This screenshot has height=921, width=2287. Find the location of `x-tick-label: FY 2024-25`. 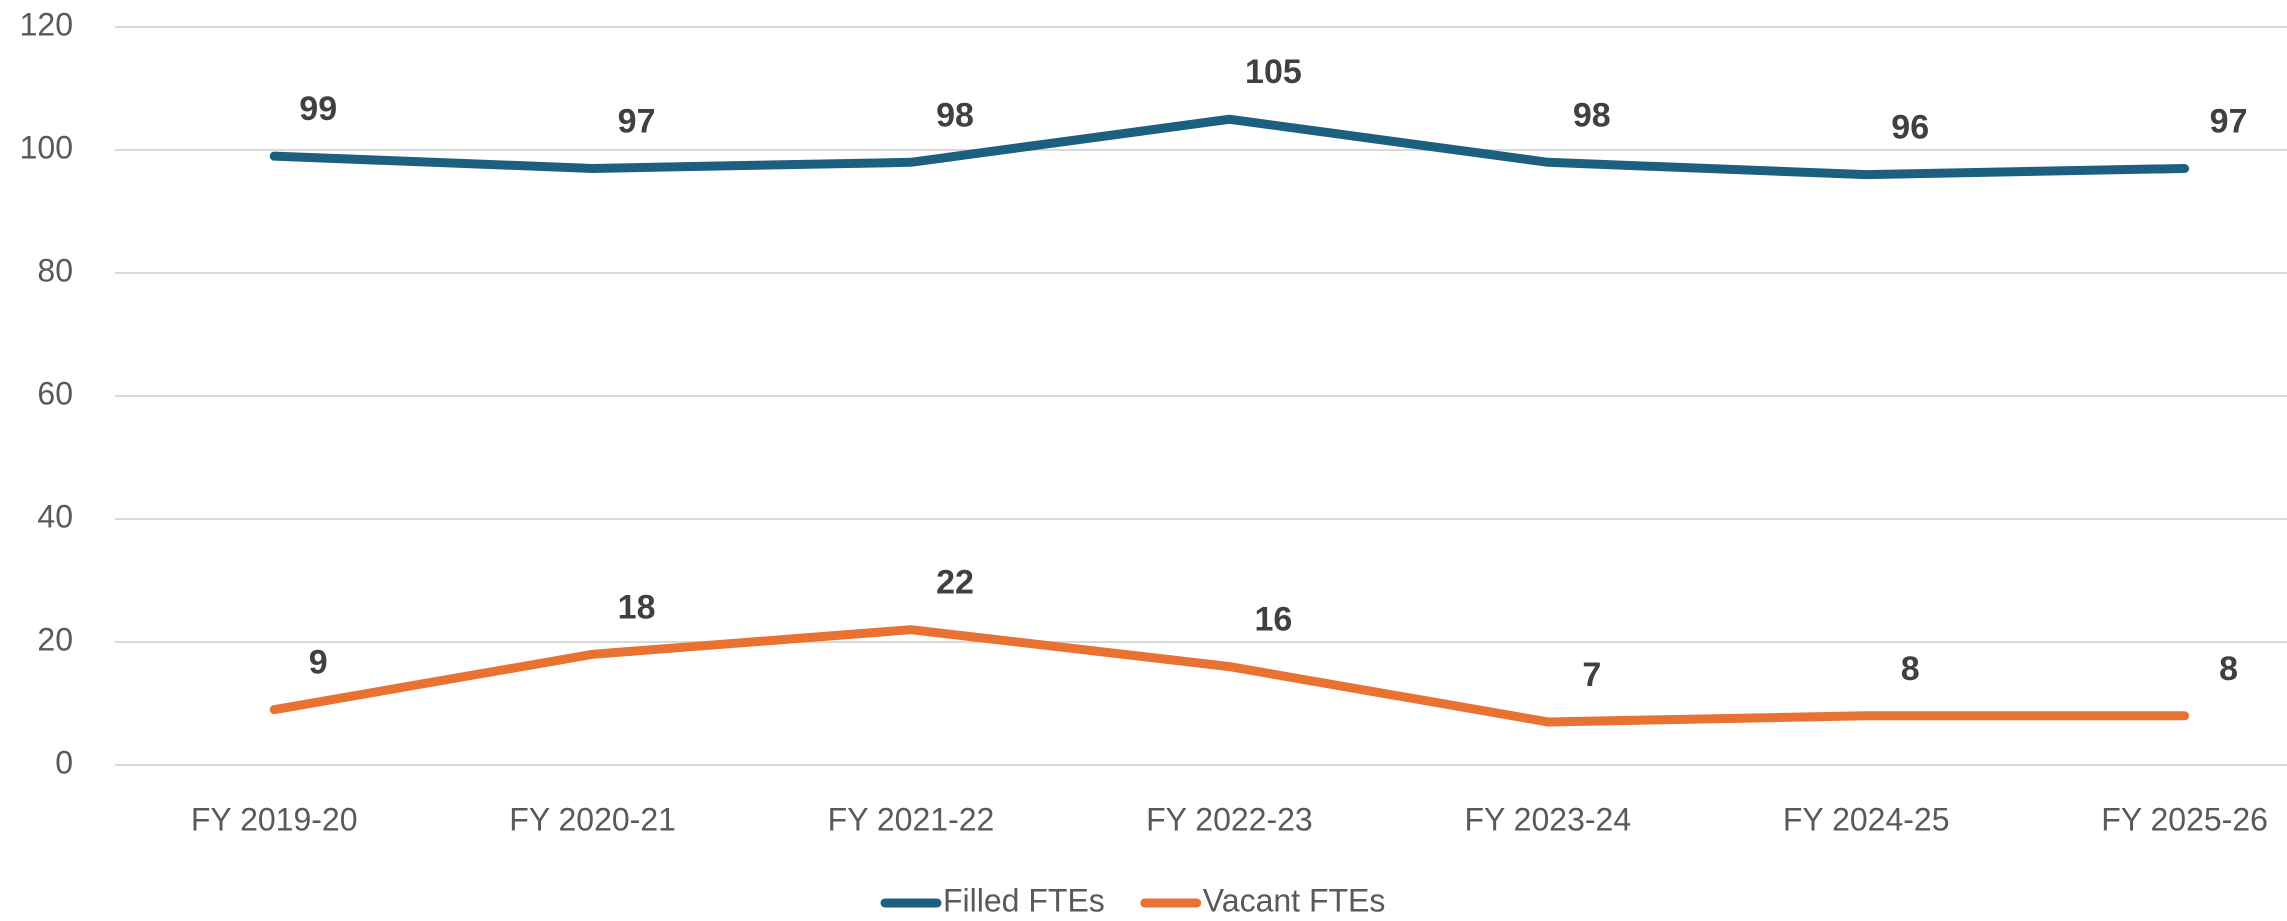

x-tick-label: FY 2024-25 is located at coordinates (1866, 819).